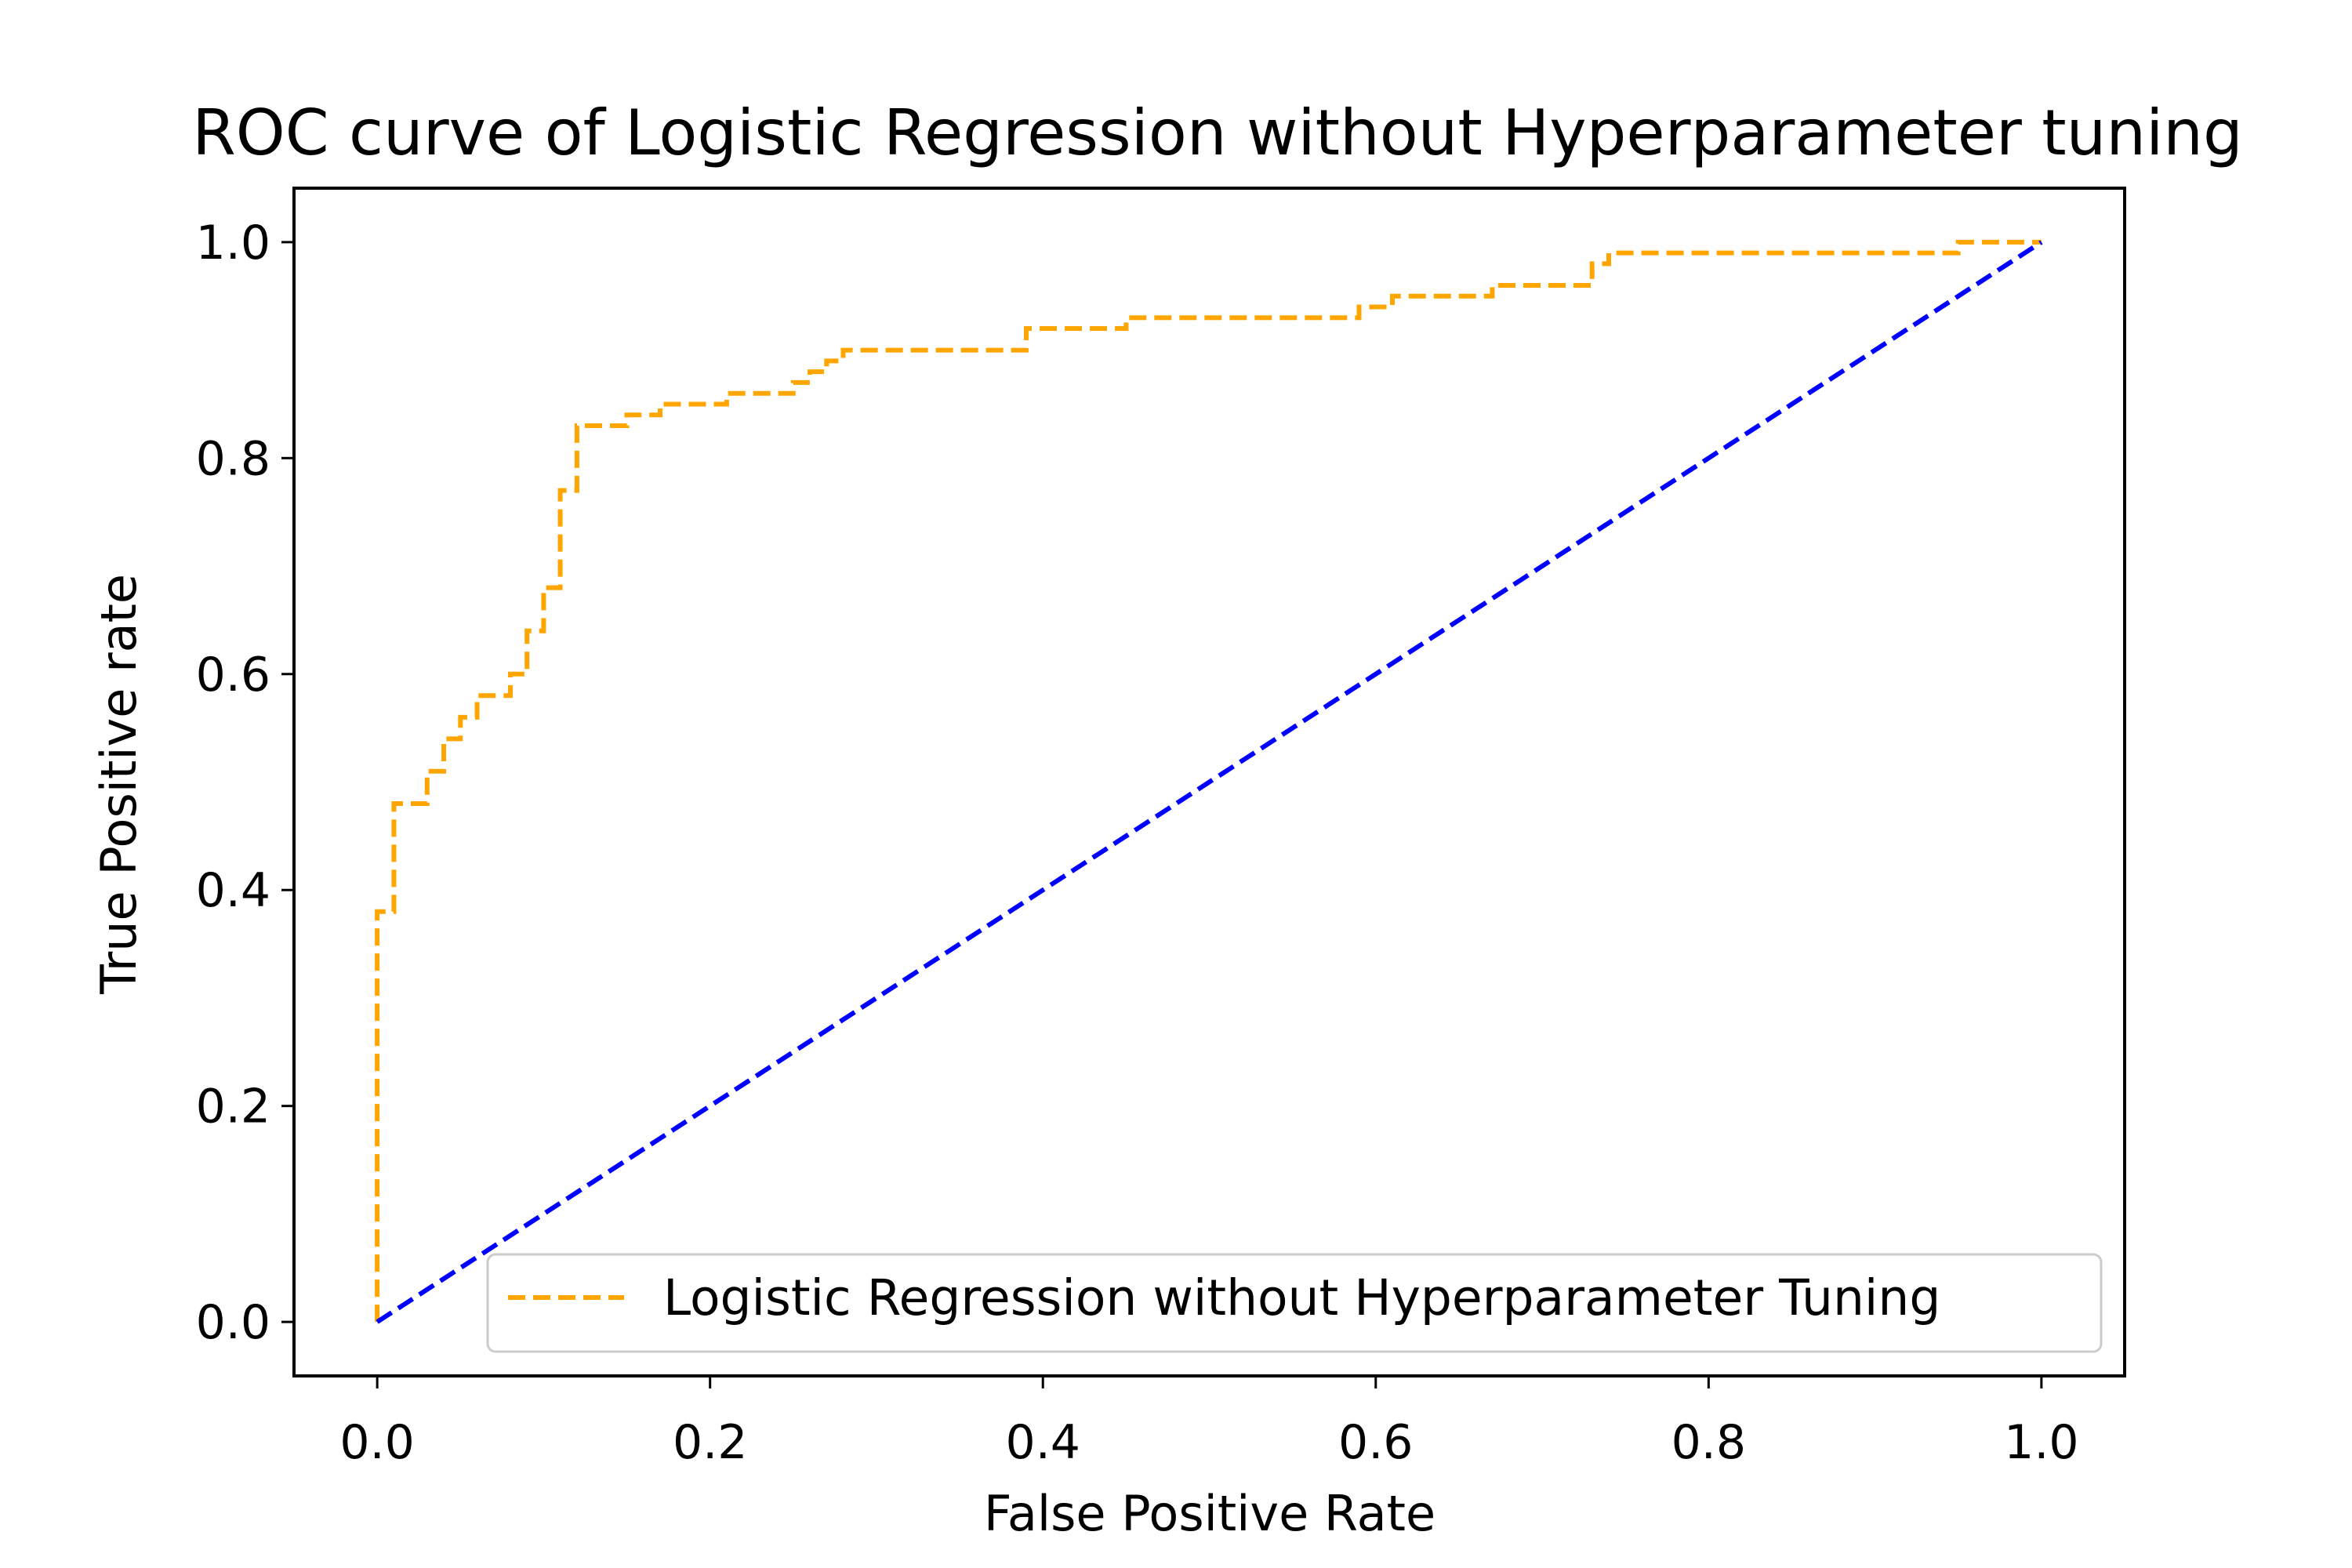 Image resolution: width=2352 pixels, height=1568 pixels. Describe the element at coordinates (1708, 1443) in the screenshot. I see `x-tick-label: 0.8` at that location.